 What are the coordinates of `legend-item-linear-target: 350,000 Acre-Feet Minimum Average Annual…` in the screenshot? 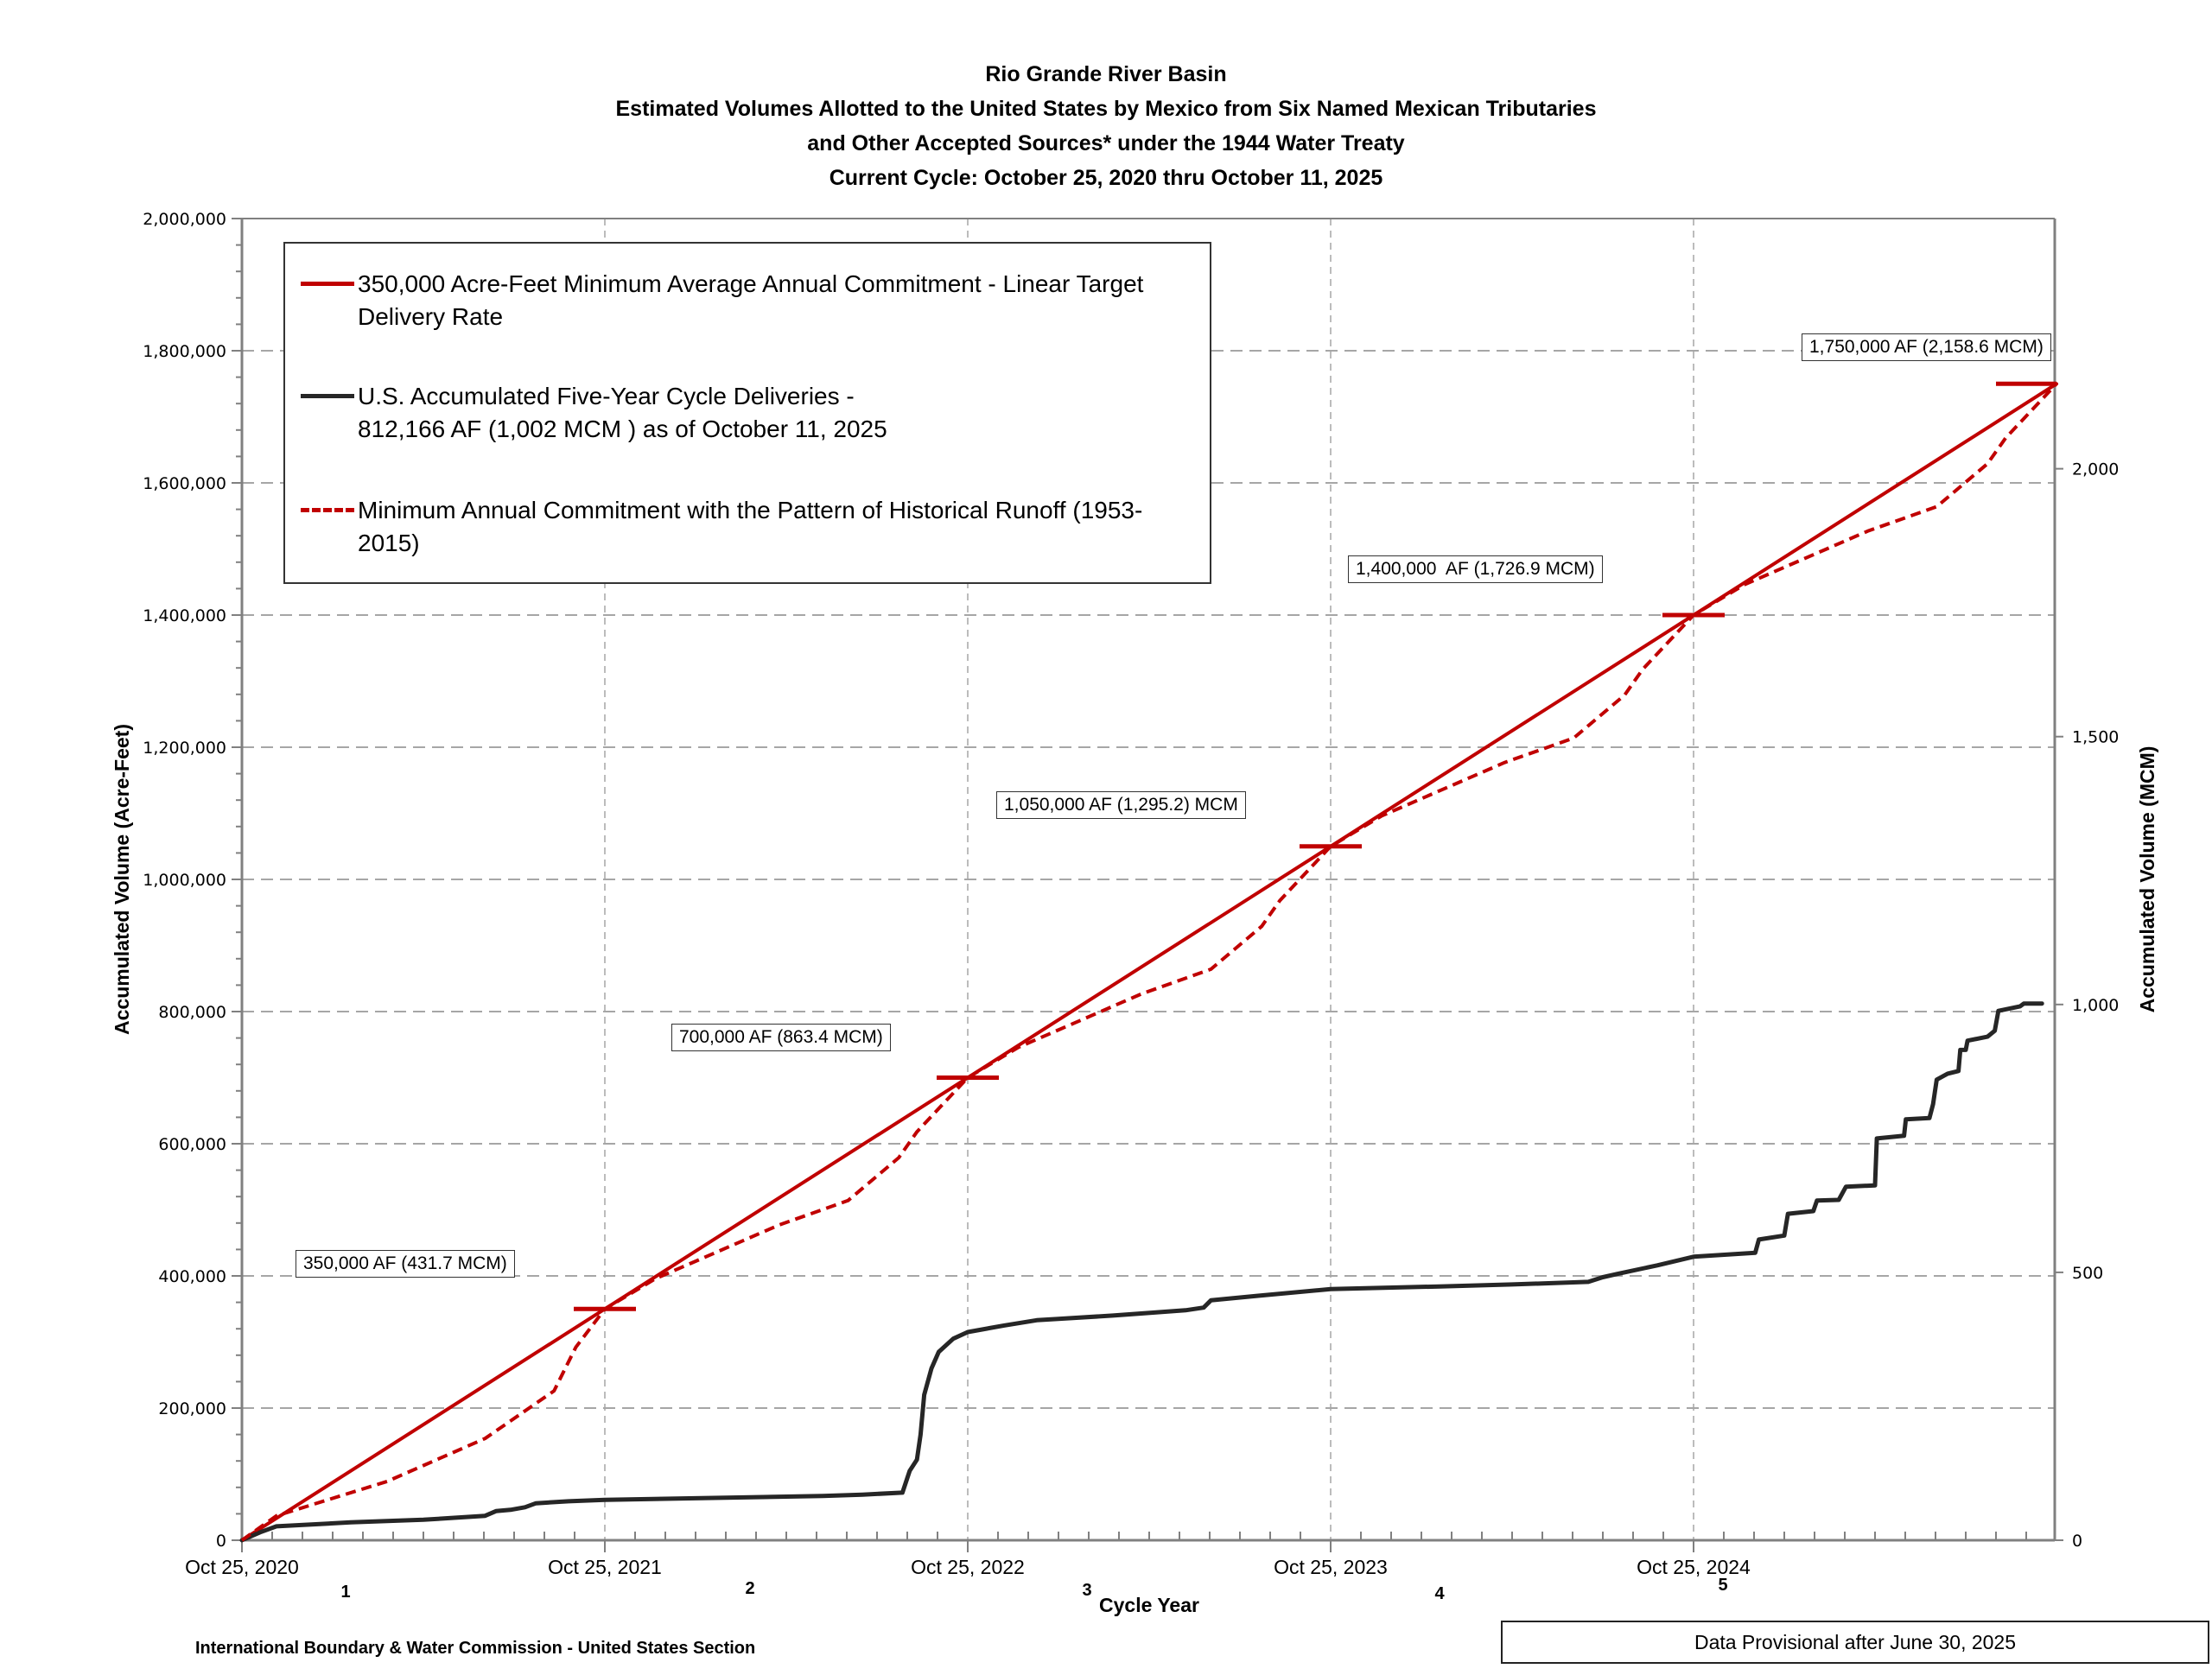 It's located at (753, 300).